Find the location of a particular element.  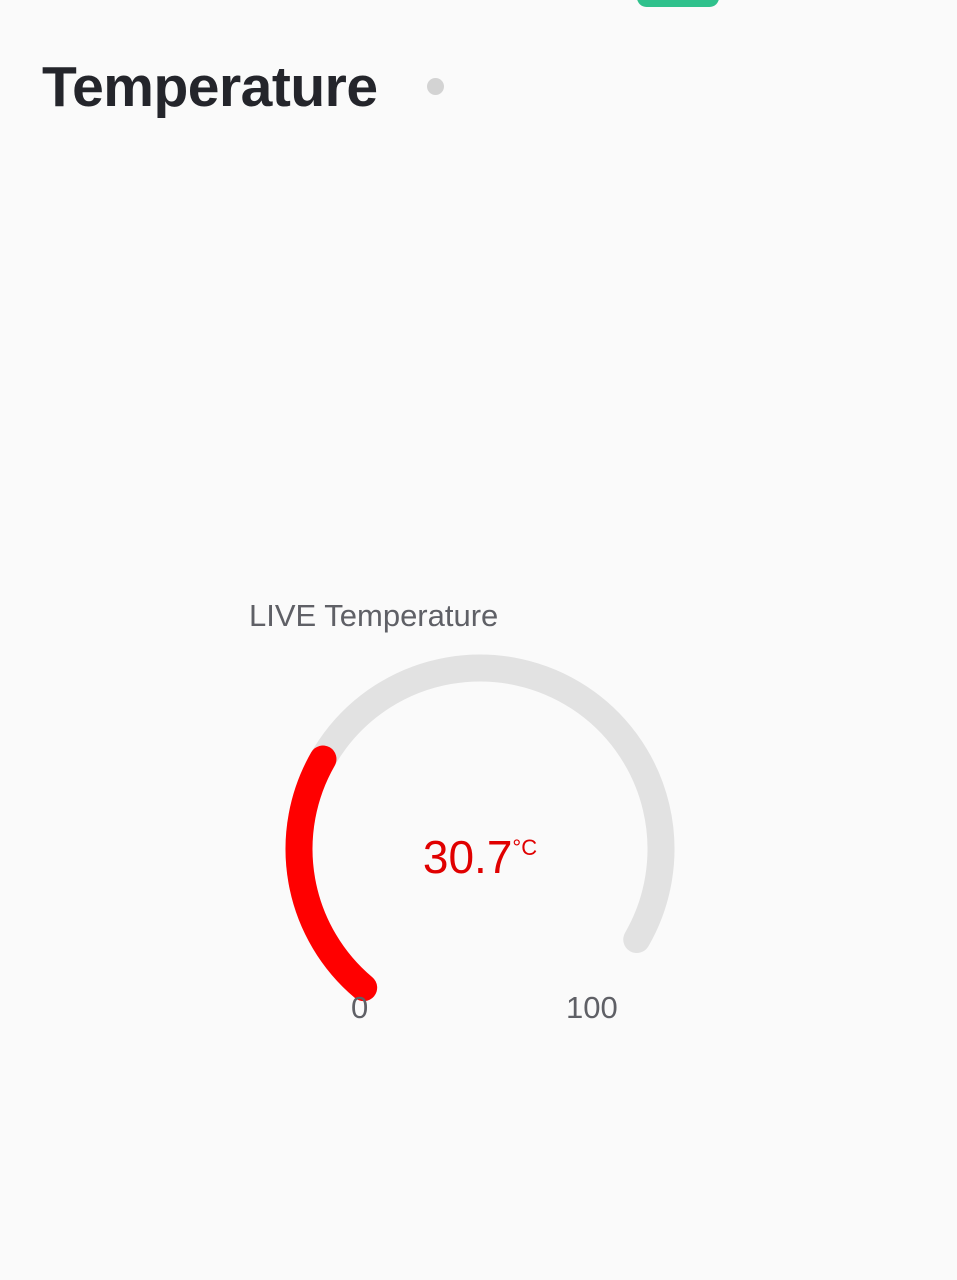

status-pill is located at coordinates (678, 3).